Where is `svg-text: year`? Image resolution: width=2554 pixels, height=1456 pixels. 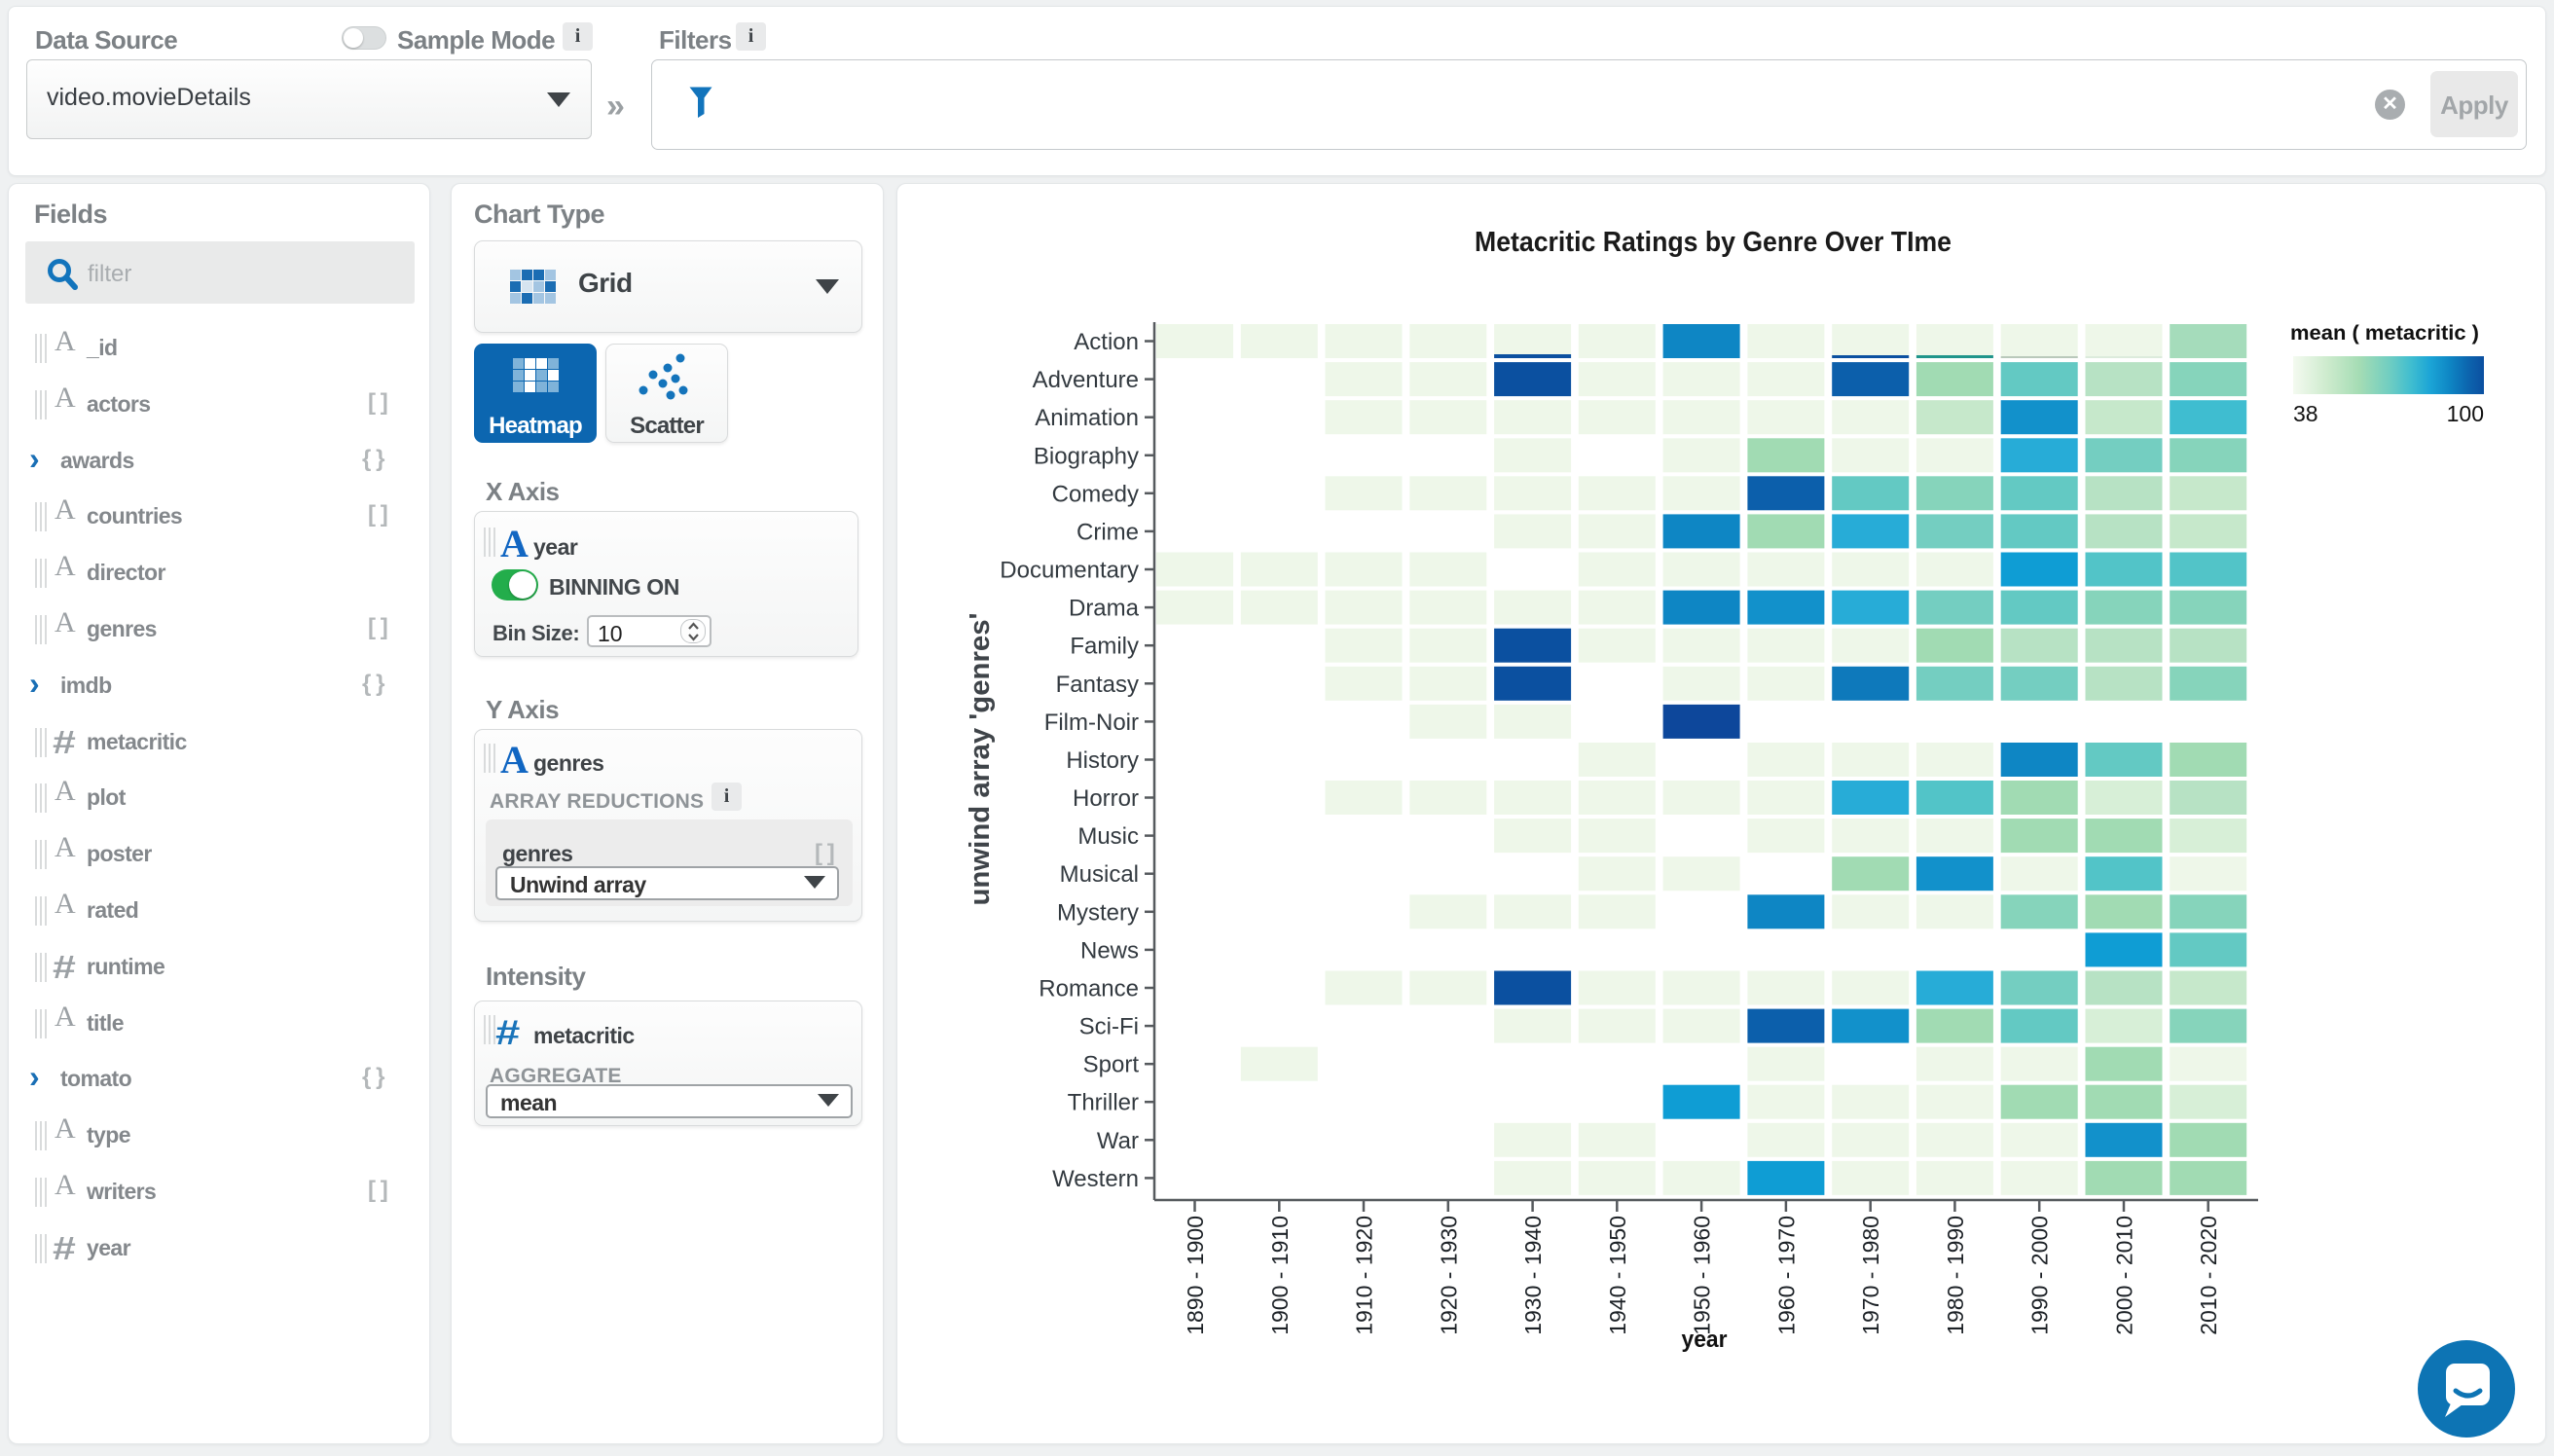
svg-text: year is located at coordinates (1705, 1340).